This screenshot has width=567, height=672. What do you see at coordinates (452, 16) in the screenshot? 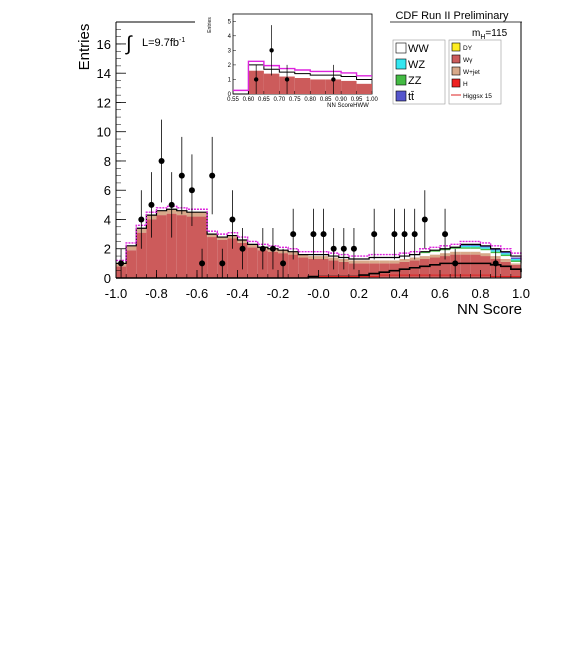
I see `experiment-label: CDF Run II Preliminary` at bounding box center [452, 16].